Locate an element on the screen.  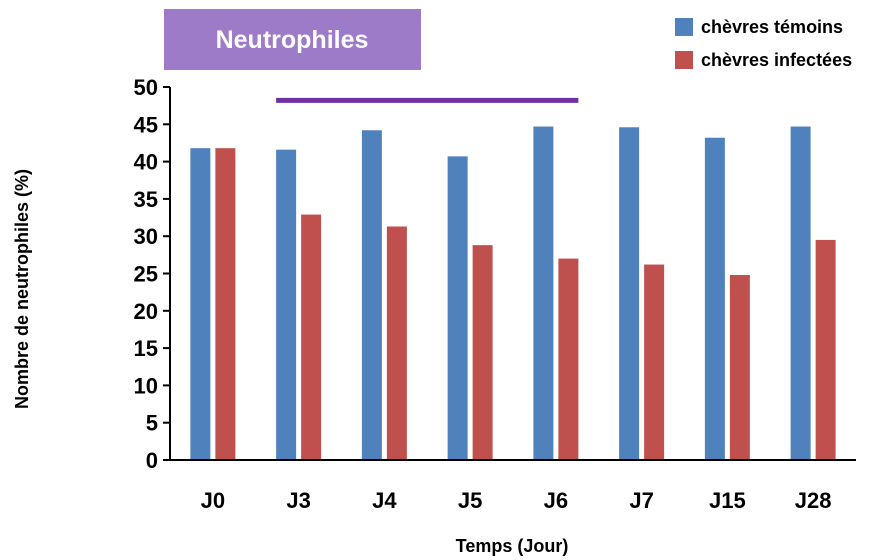
bar-infected-j4 is located at coordinates (396, 343).